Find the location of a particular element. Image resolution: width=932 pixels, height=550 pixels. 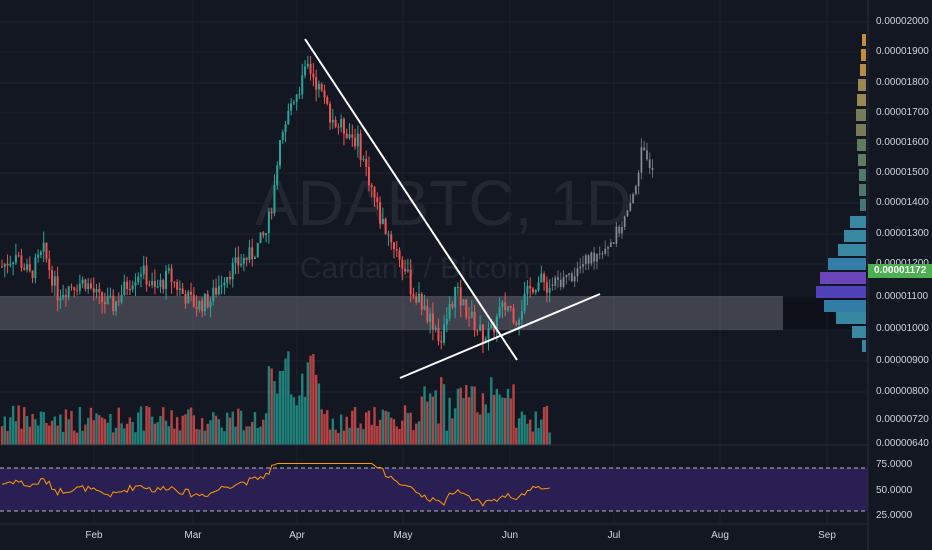

price-axis-label: 0.00001800 is located at coordinates (902, 82).